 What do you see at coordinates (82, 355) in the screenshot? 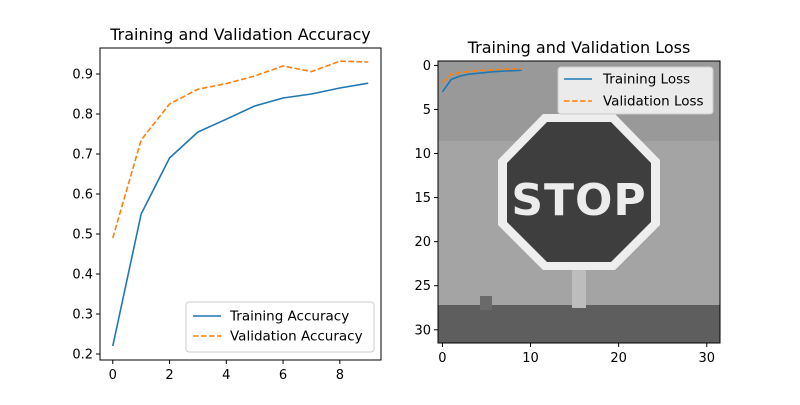
I see `accuracy-y-tick-label: 0.2` at bounding box center [82, 355].